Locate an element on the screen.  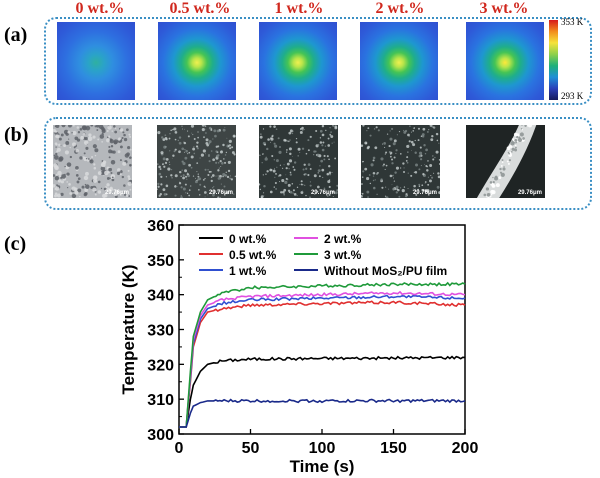
concentration-label: 0 wt.% is located at coordinates (100, 8).